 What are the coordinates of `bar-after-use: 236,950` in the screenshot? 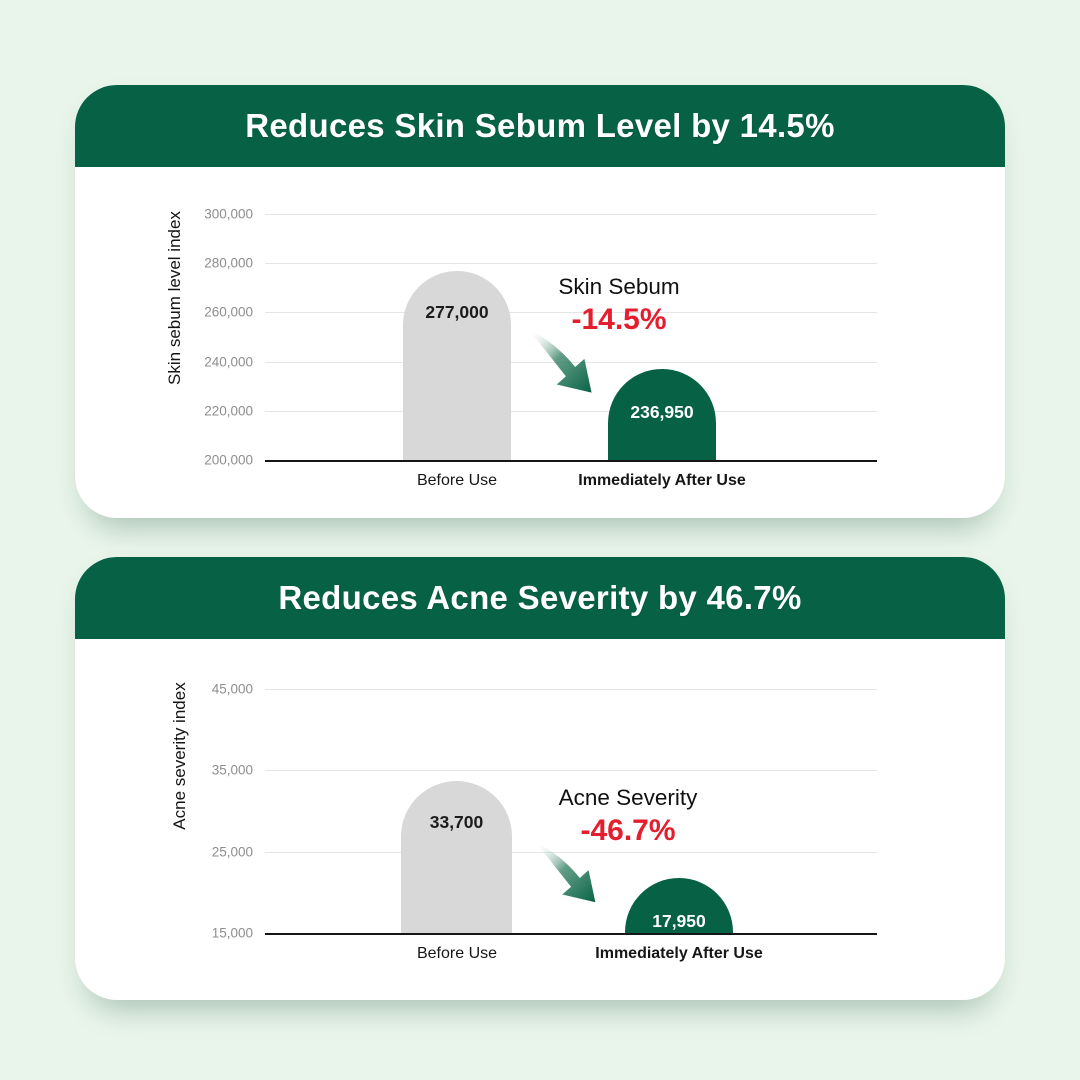 It's located at (662, 414).